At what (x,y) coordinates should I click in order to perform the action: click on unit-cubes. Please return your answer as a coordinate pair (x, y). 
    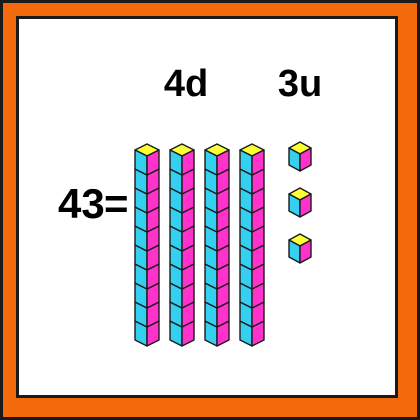
    Looking at the image, I should click on (300, 202).